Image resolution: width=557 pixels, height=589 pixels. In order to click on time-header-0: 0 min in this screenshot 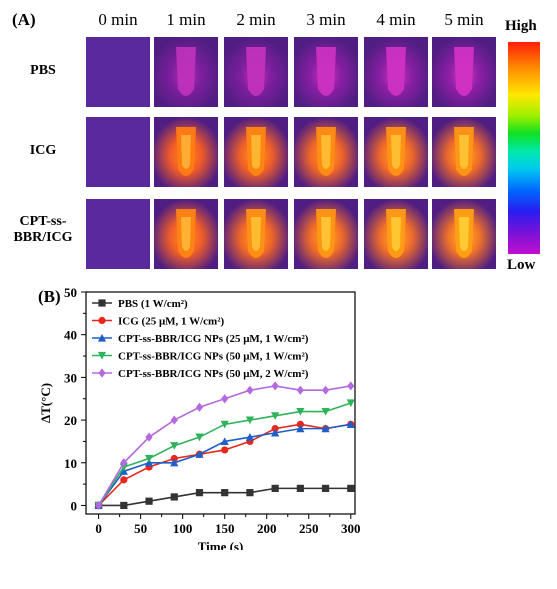, I will do `click(118, 19)`.